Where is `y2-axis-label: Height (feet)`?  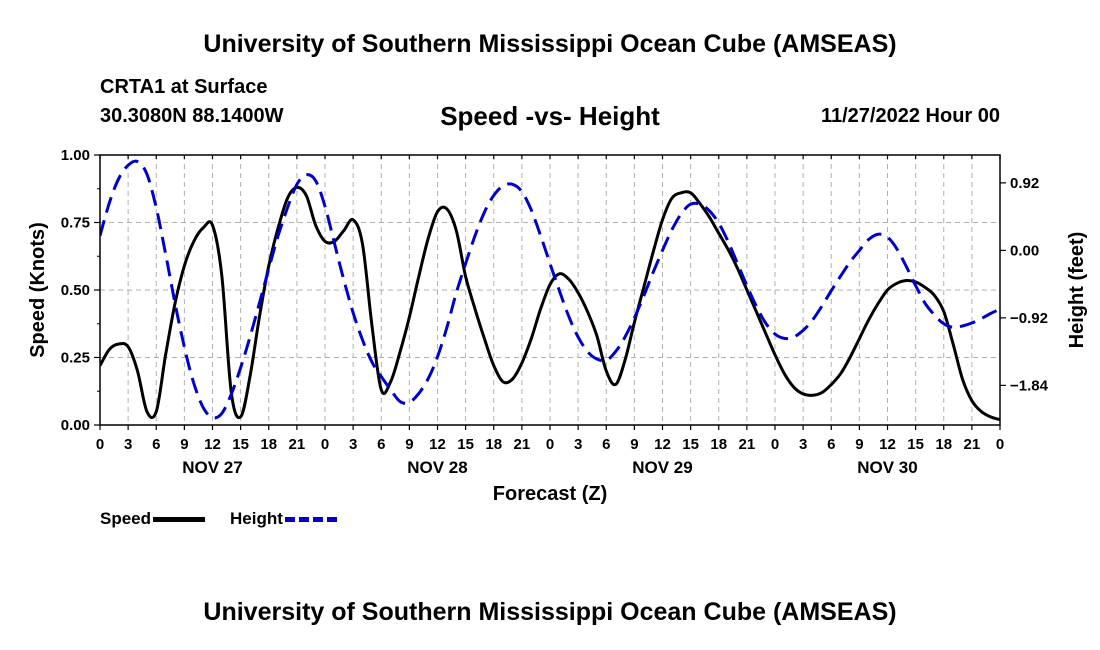 y2-axis-label: Height (feet) is located at coordinates (1077, 290).